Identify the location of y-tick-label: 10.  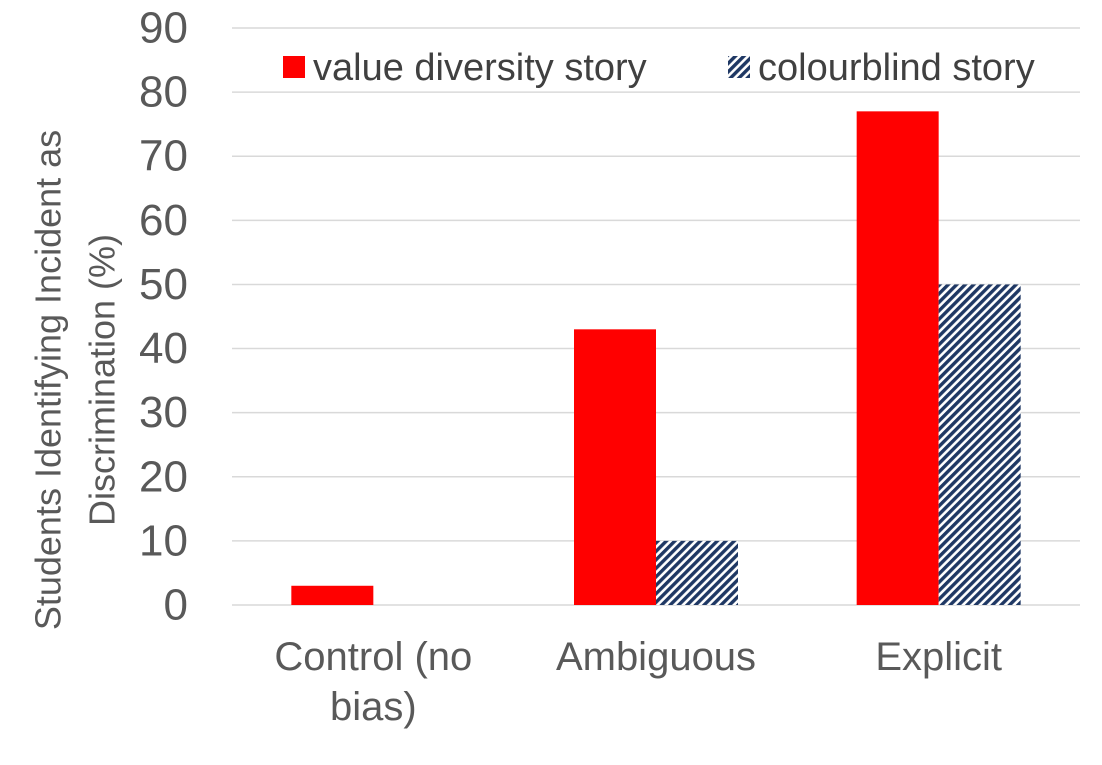
(163, 540).